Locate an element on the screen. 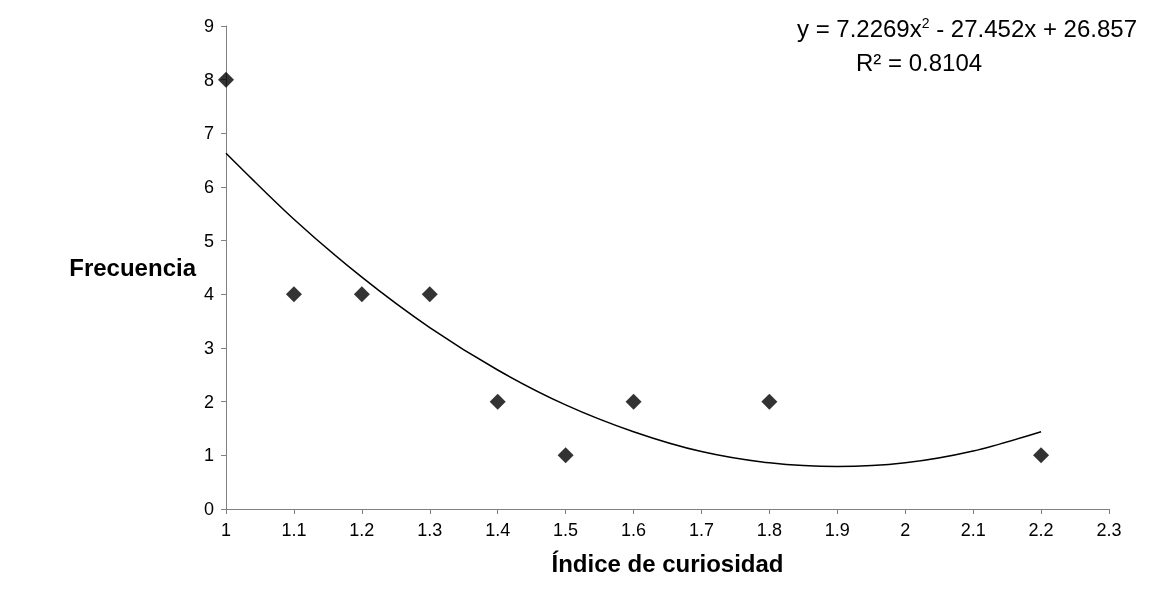 The width and height of the screenshot is (1155, 609). x-tick-label: 1 is located at coordinates (226, 530).